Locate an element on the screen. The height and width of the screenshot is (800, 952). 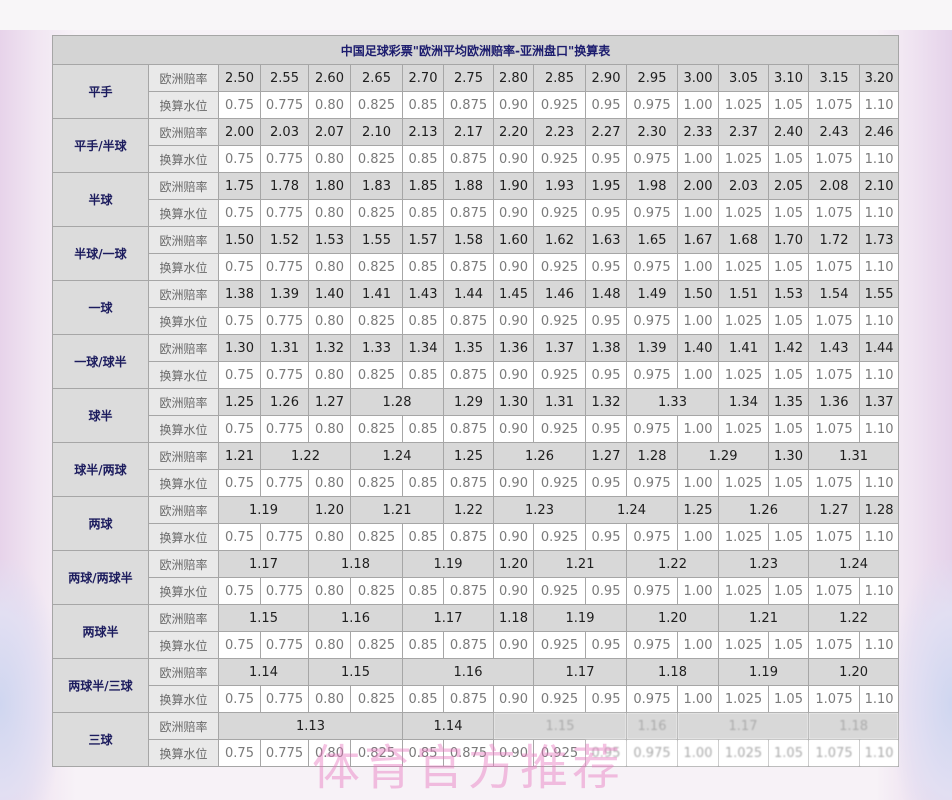
title-row: 中国足球彩票"欧洲平均欧洲赔率-亚洲盘口"换算表 is located at coordinates (475, 50).